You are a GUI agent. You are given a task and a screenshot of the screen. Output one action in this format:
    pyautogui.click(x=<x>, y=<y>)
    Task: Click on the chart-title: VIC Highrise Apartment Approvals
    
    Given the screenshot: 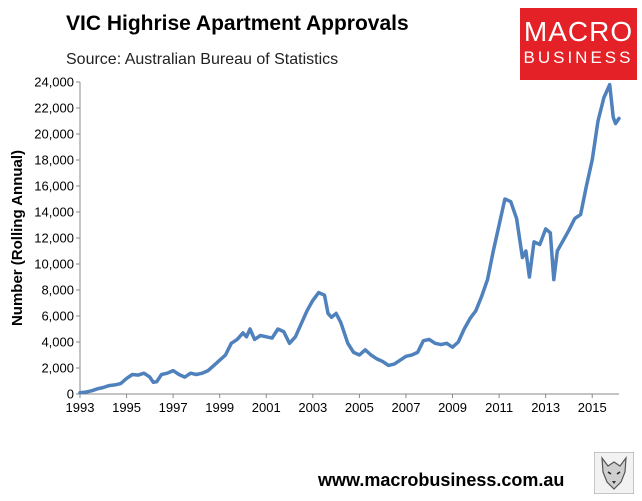 What is the action you would take?
    pyautogui.click(x=237, y=23)
    